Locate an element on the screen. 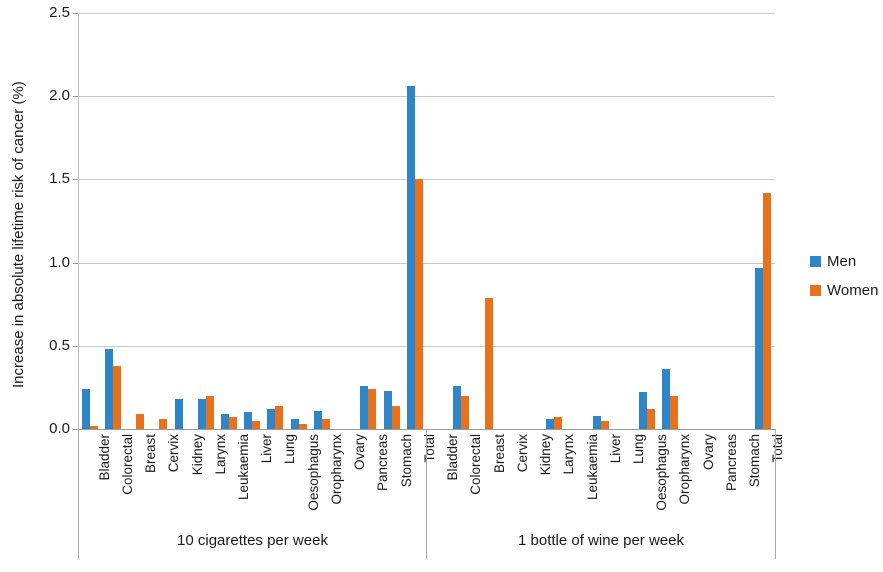  bar-group0-bladder-women is located at coordinates (94, 427).